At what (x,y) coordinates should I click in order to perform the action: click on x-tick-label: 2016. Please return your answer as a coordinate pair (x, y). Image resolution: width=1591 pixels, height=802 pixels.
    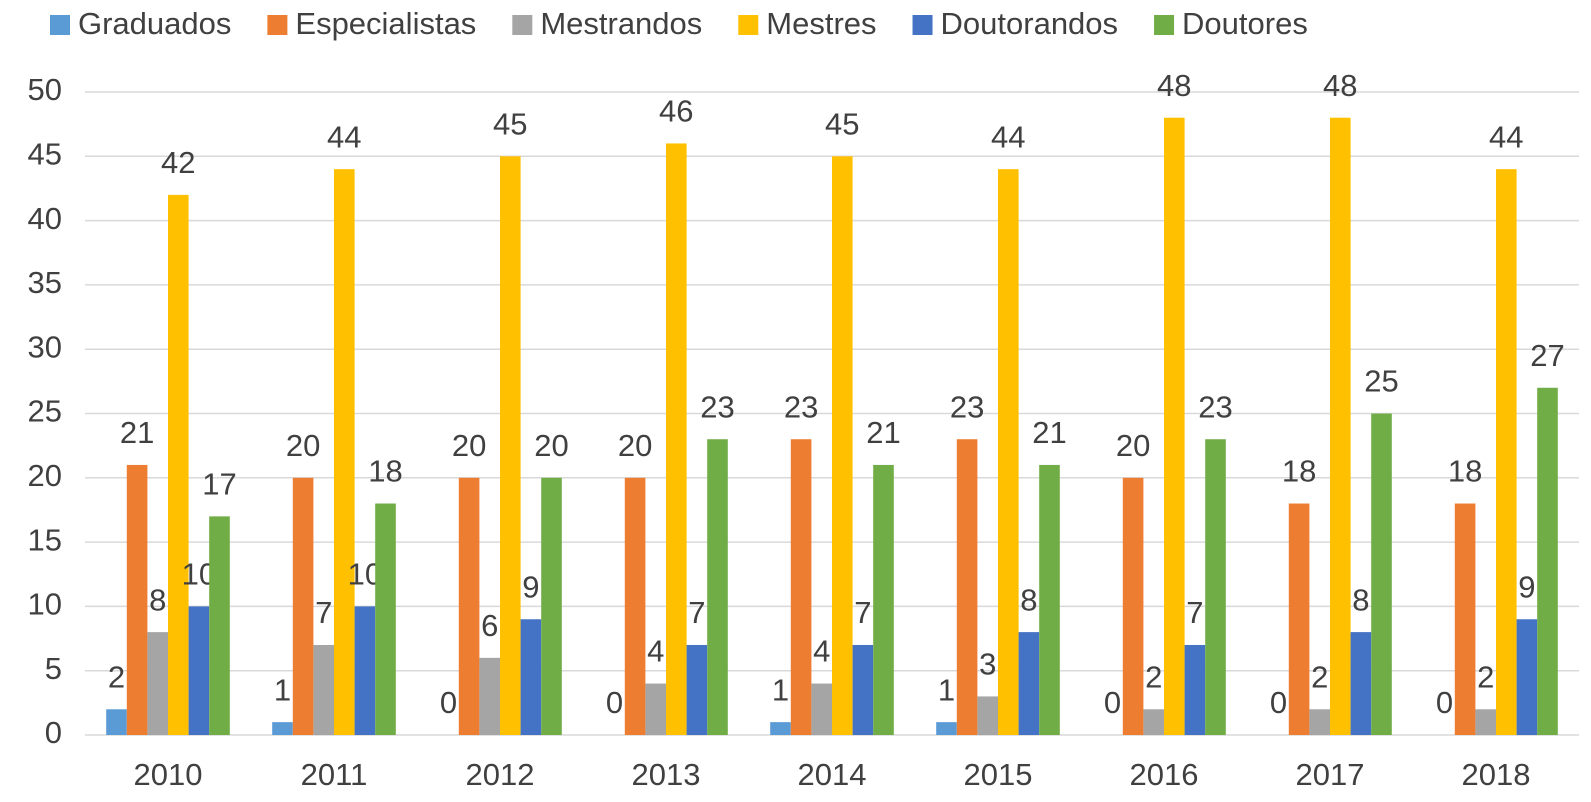
    Looking at the image, I should click on (1164, 774).